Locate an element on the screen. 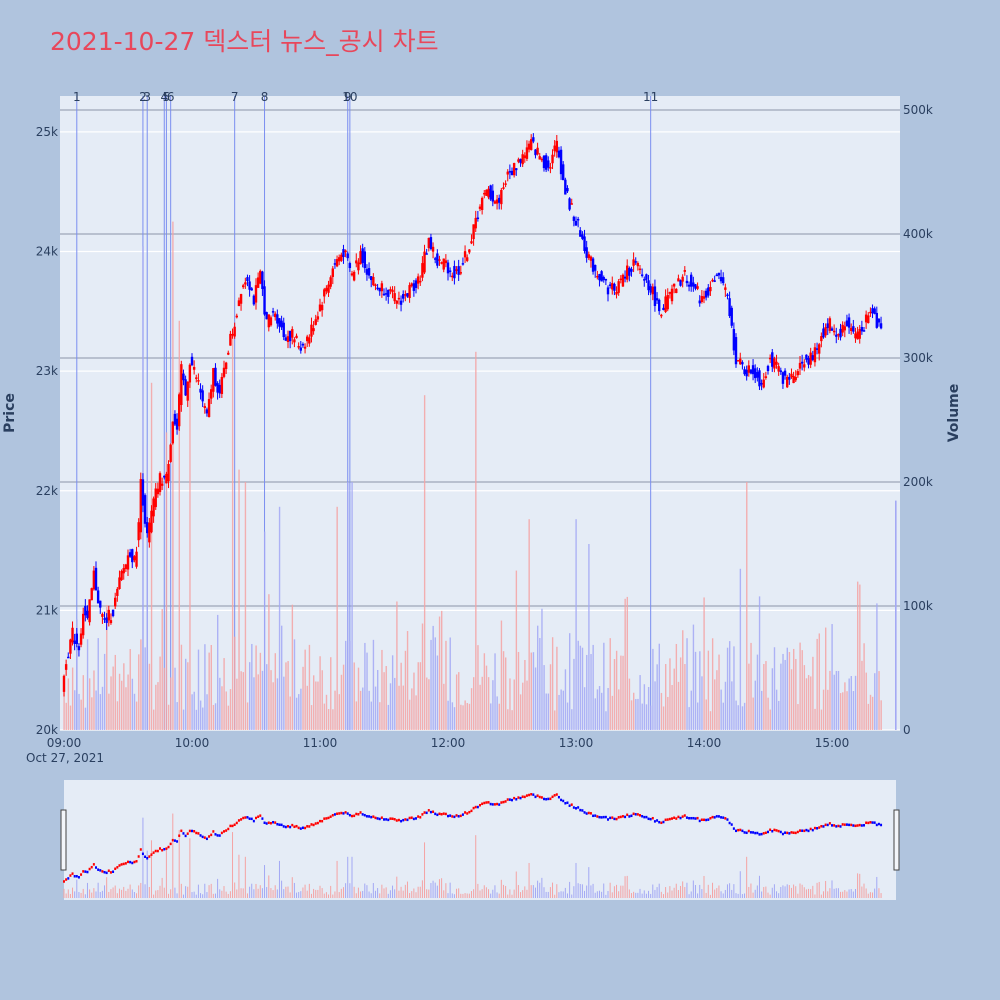 The image size is (1000, 1000). range-slider-right-handle is located at coordinates (896, 840).